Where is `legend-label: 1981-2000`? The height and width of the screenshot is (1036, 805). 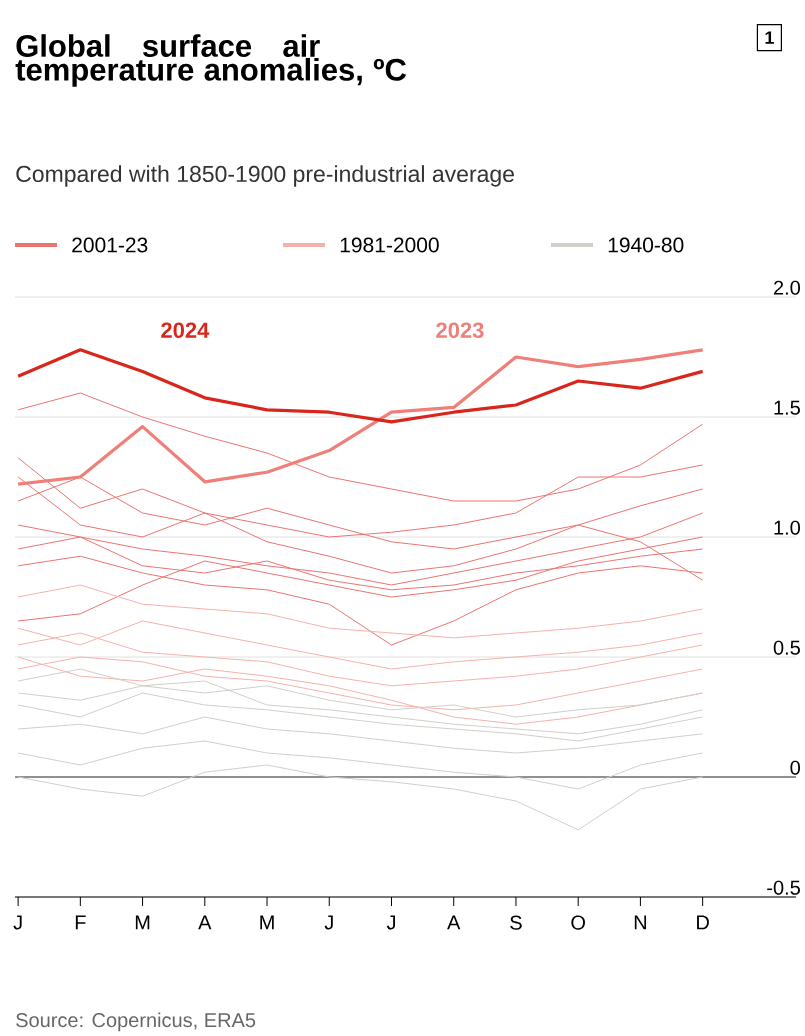
legend-label: 1981-2000 is located at coordinates (389, 245).